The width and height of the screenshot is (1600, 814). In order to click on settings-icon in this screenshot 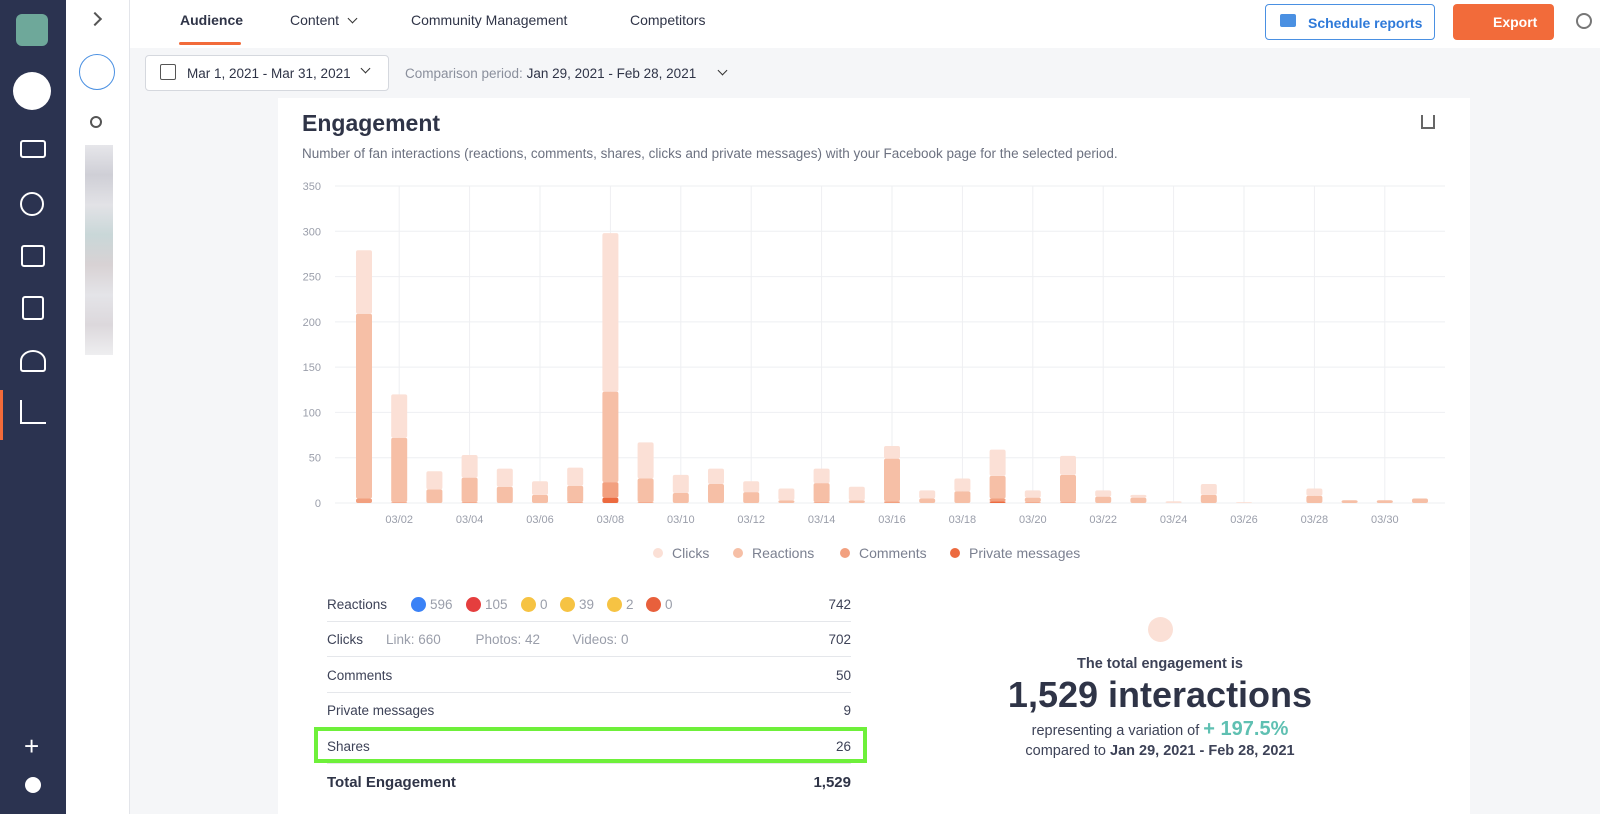, I will do `click(1584, 21)`.